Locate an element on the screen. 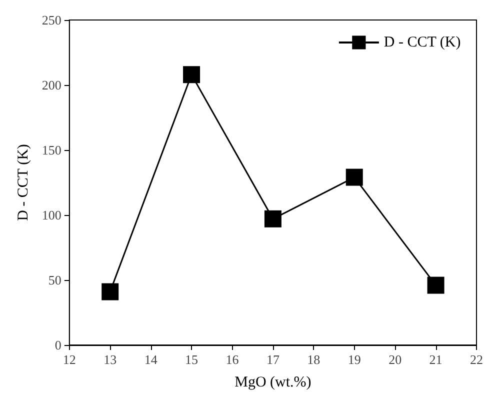 Image resolution: width=494 pixels, height=411 pixels. y-tick-label: 250 is located at coordinates (52, 20).